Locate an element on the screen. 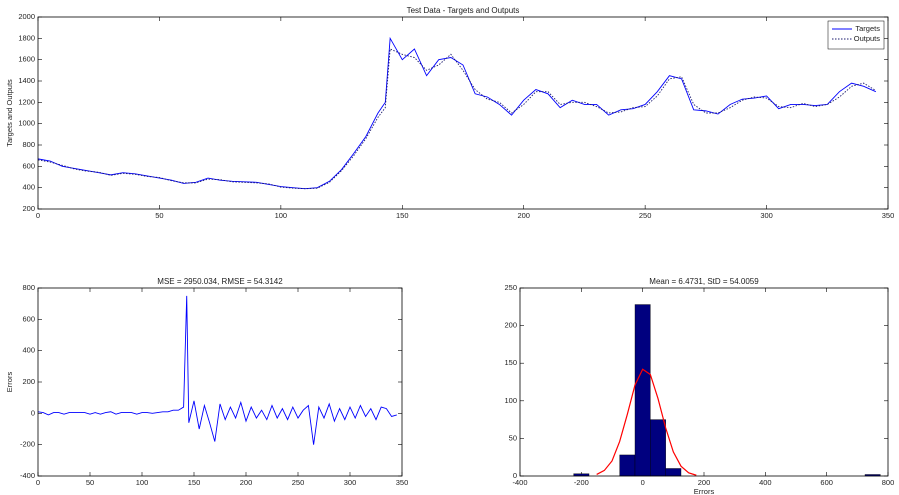 This screenshot has height=495, width=899. y-tick-label: -400 is located at coordinates (27, 475).